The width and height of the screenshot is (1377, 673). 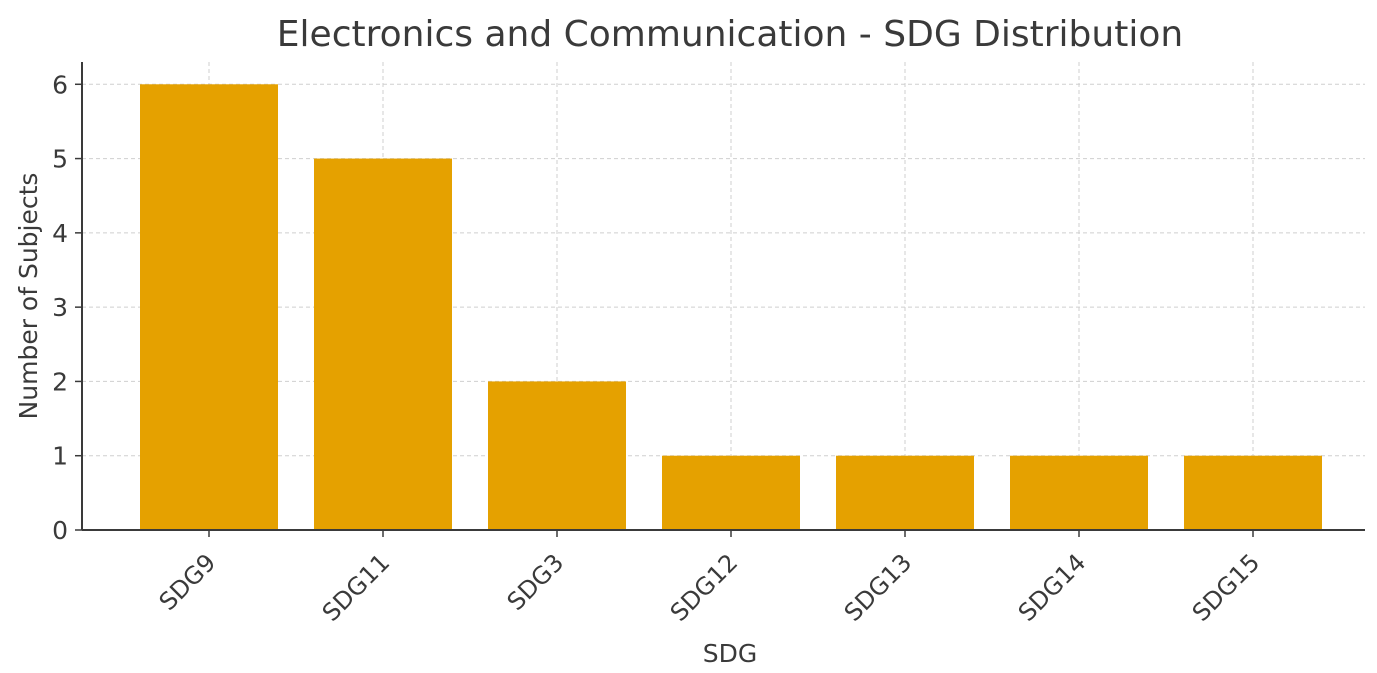 What do you see at coordinates (704, 587) in the screenshot?
I see `x-tick-label: SDG12` at bounding box center [704, 587].